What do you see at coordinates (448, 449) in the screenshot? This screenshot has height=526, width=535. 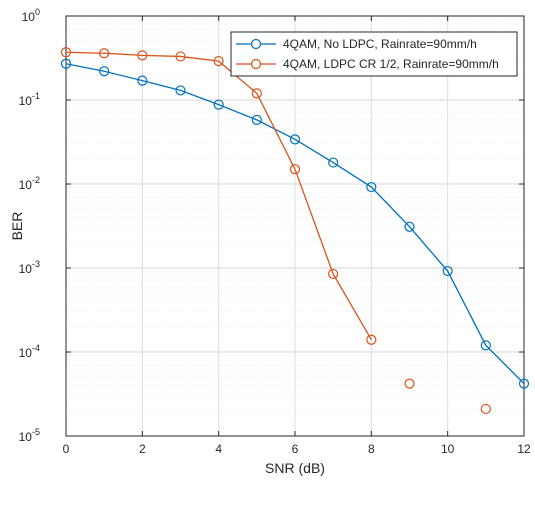 I see `x-tick-label: 10` at bounding box center [448, 449].